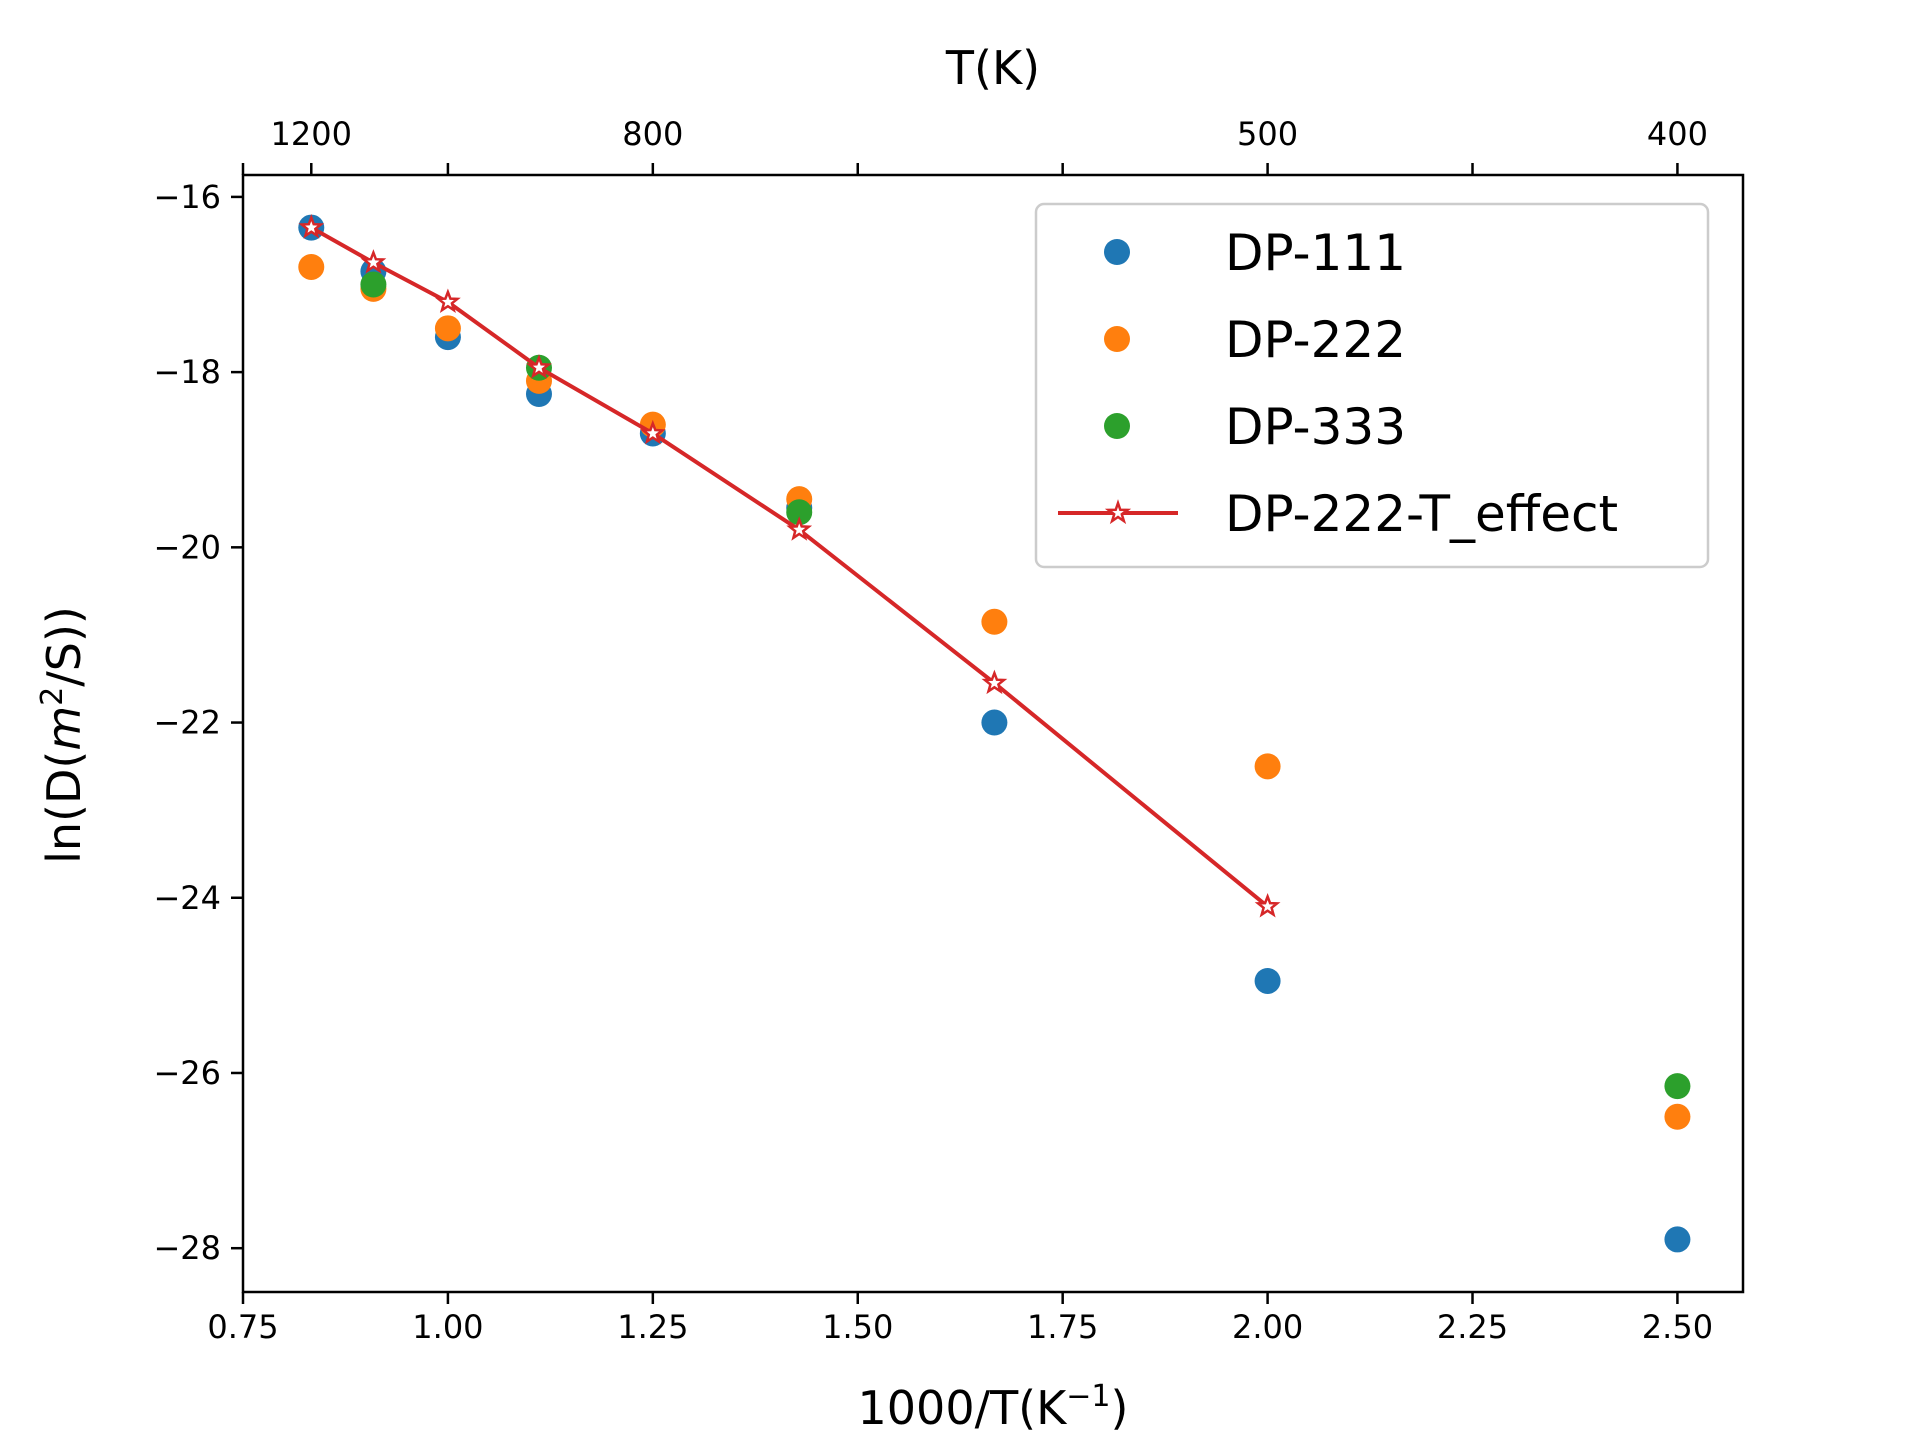 The width and height of the screenshot is (1920, 1440). What do you see at coordinates (1267, 134) in the screenshot?
I see `top-tick-label-500: 500` at bounding box center [1267, 134].